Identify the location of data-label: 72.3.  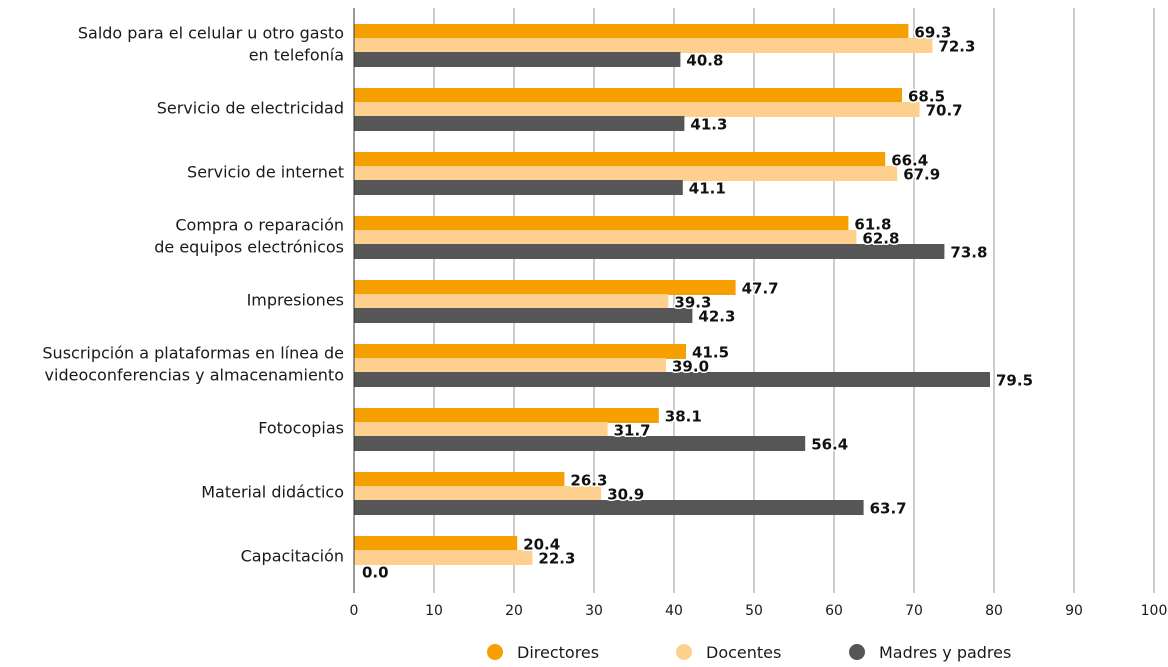
(956, 47).